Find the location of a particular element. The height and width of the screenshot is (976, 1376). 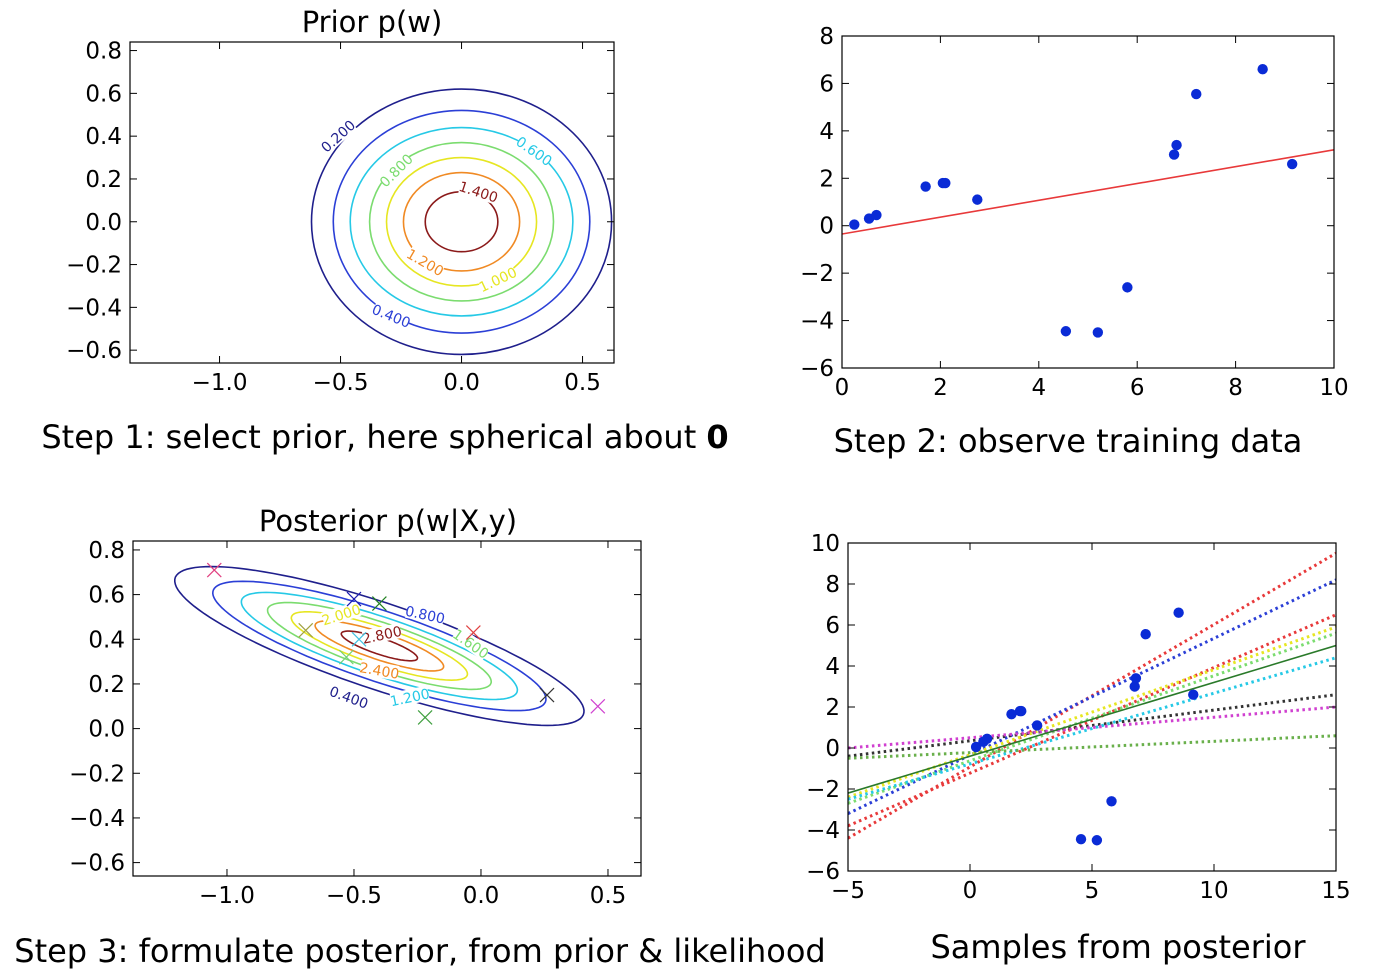

training-xtick-label: 4 is located at coordinates (1038, 388).